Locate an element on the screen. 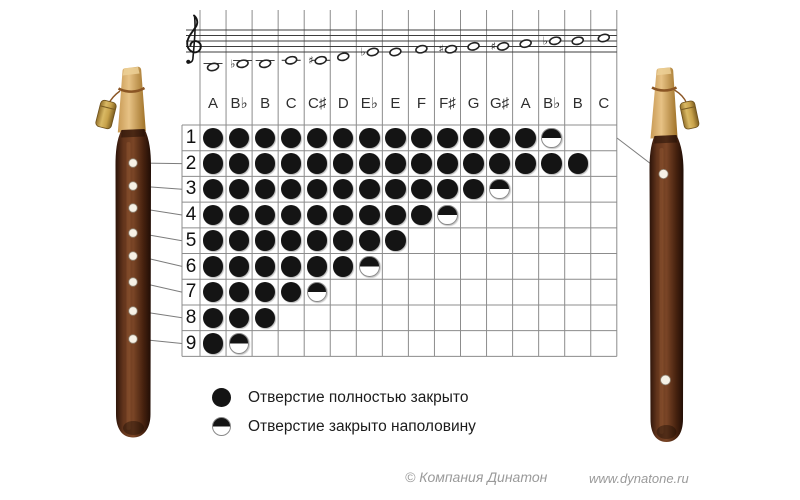  row-number: 6 is located at coordinates (191, 266).